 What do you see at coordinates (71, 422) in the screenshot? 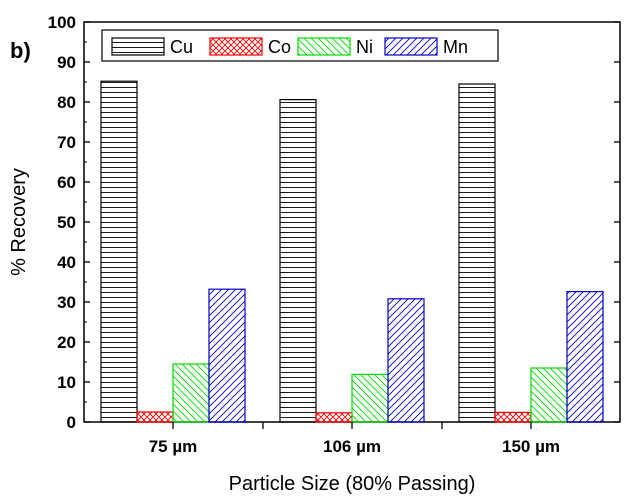
I see `y-tick-label: 0` at bounding box center [71, 422].